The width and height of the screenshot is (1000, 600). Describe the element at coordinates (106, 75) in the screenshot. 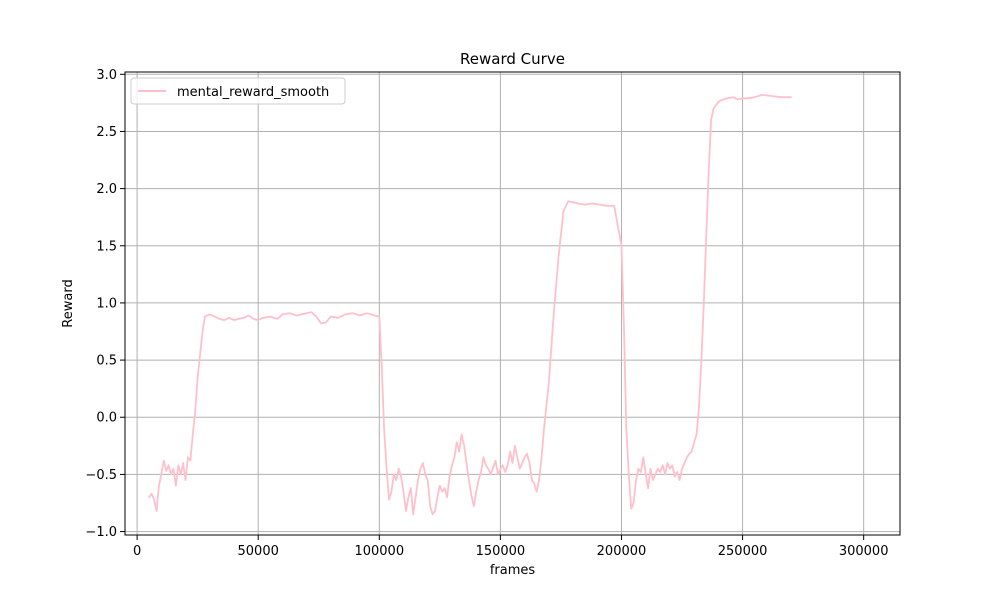

I see `y-tick-label: 3.0` at that location.